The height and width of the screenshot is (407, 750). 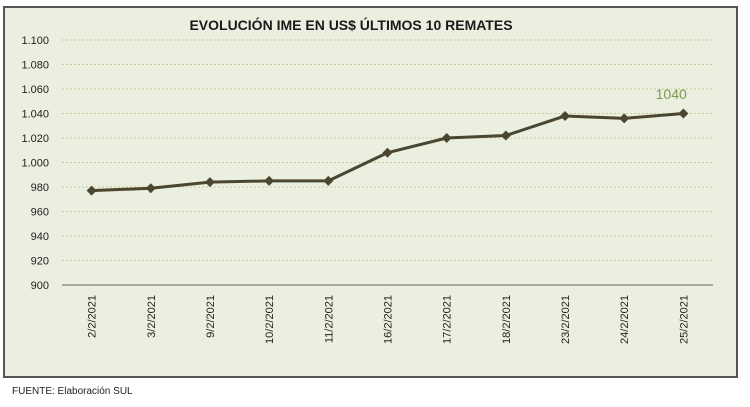 What do you see at coordinates (35, 115) in the screenshot?
I see `y-tick-label: 1.040` at bounding box center [35, 115].